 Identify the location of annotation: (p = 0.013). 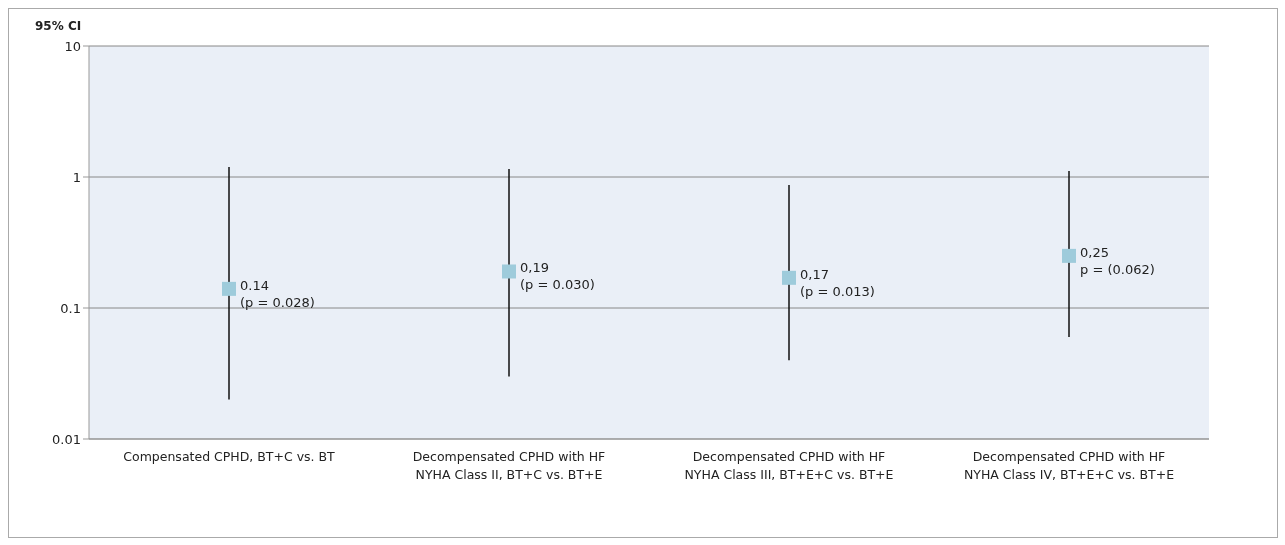
(837, 291).